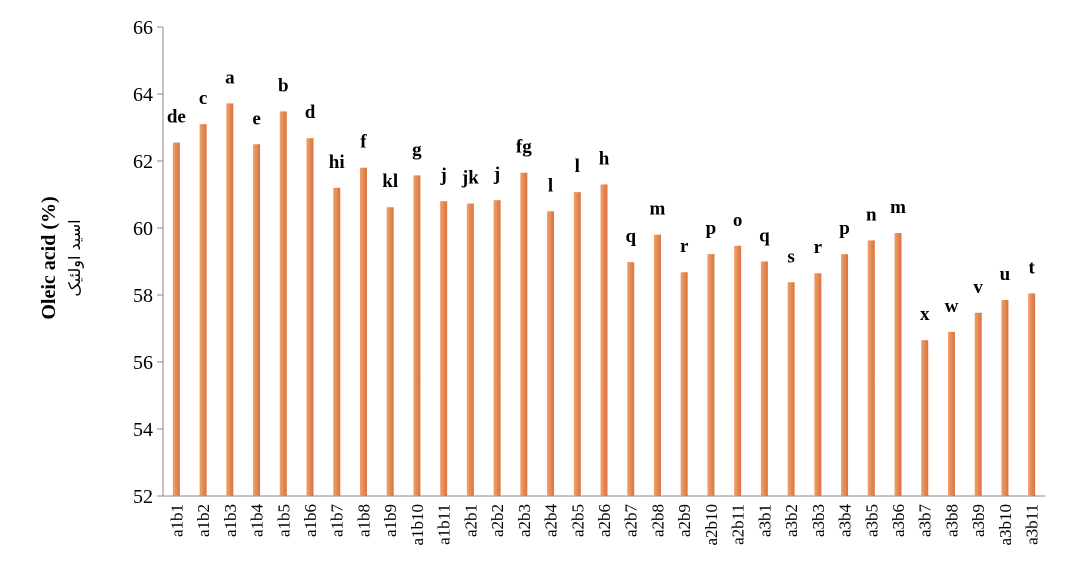 The image size is (1067, 574). I want to click on bar-a1b11, so click(444, 348).